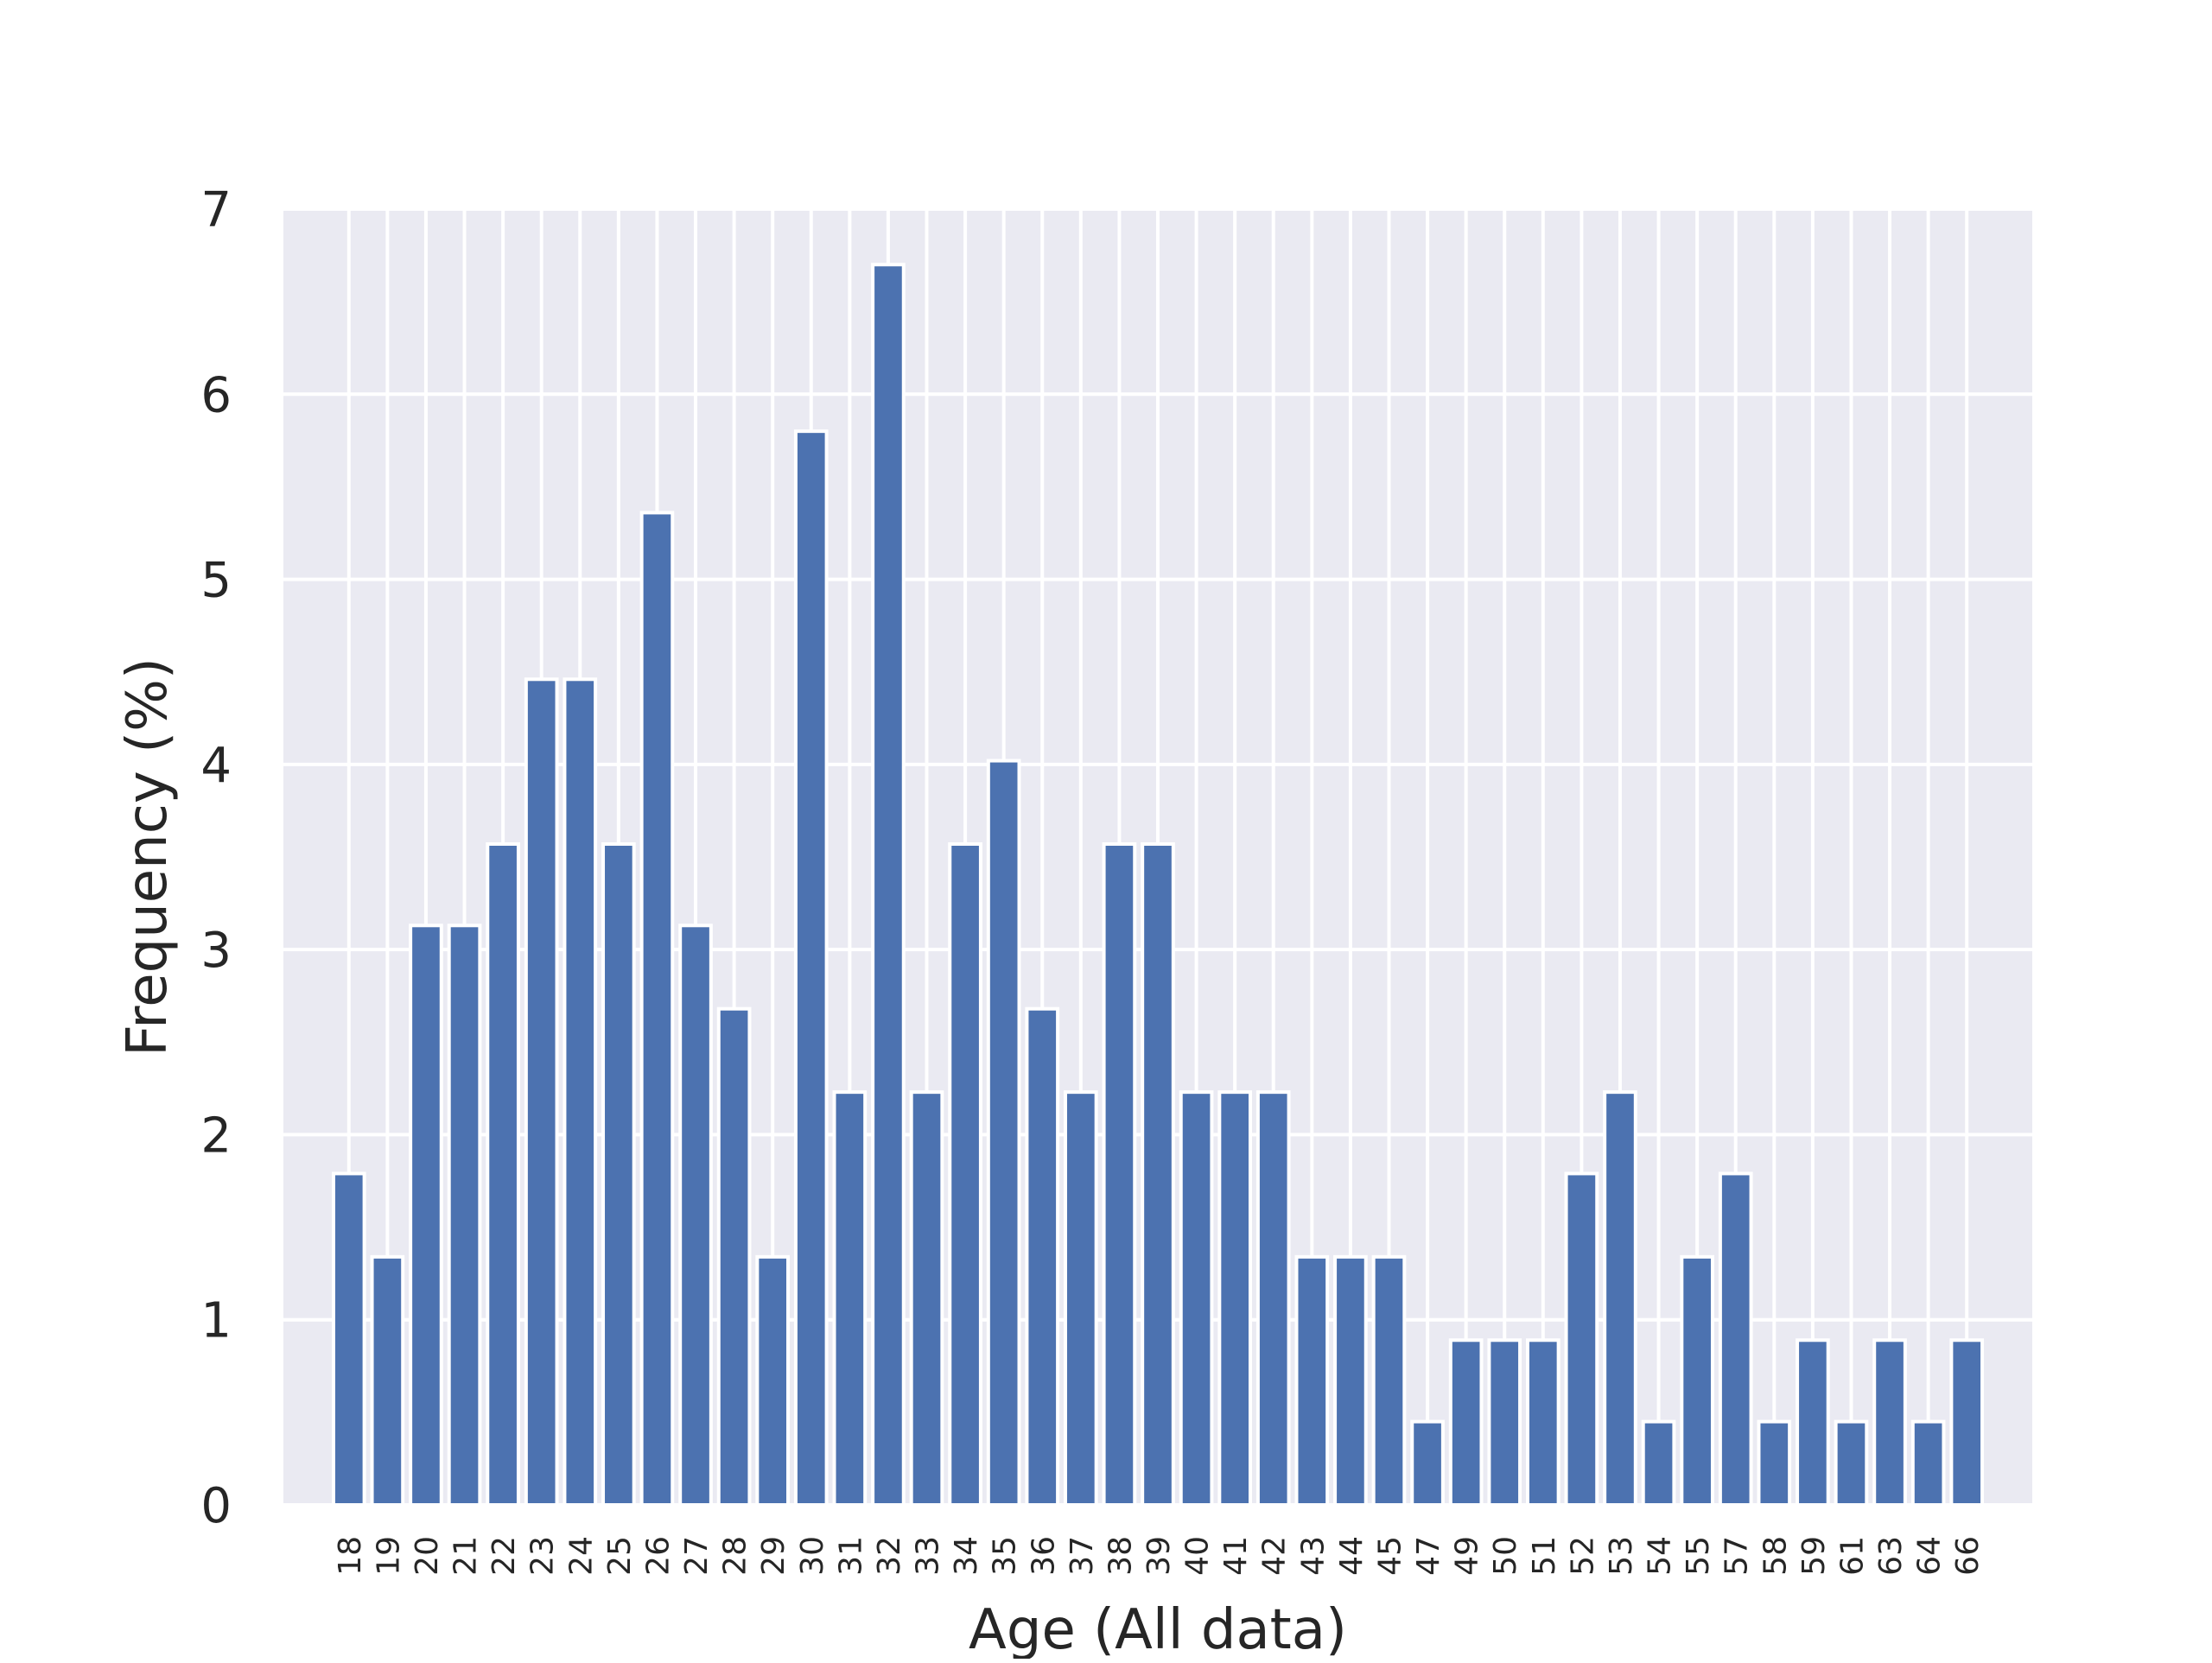 The height and width of the screenshot is (1663, 2212). Describe the element at coordinates (1582, 1556) in the screenshot. I see `x-tick-label: 52` at that location.